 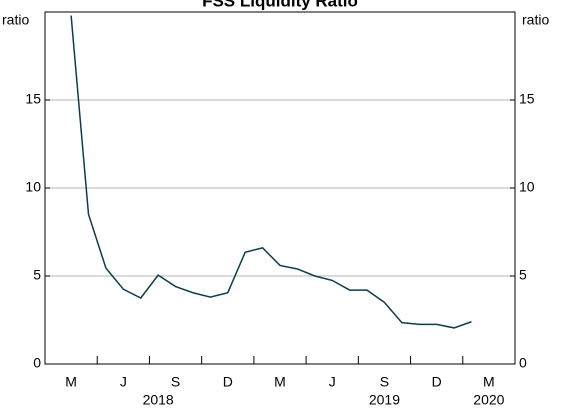 What do you see at coordinates (280, 5) in the screenshot?
I see `chart-title: FSS Liquidity Ratio` at bounding box center [280, 5].